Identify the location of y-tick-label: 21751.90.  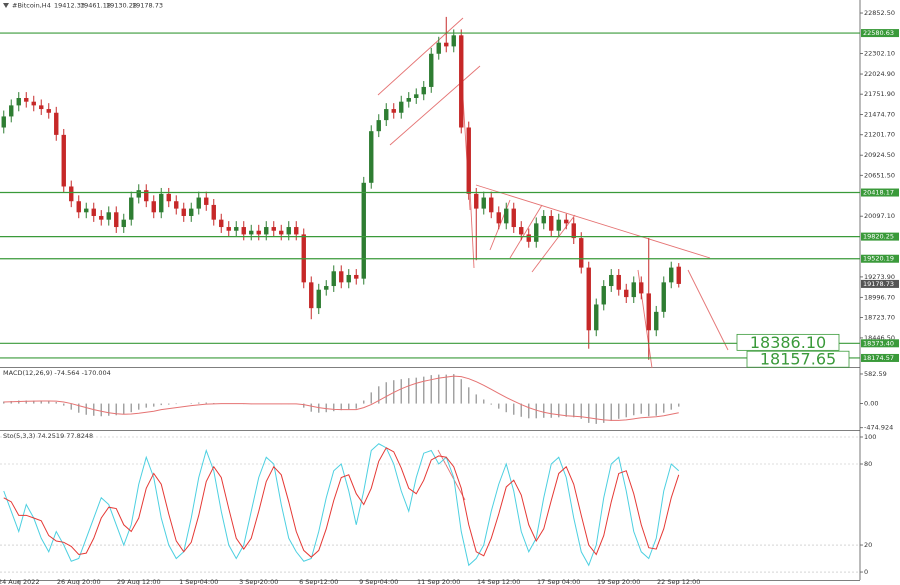
(879, 94).